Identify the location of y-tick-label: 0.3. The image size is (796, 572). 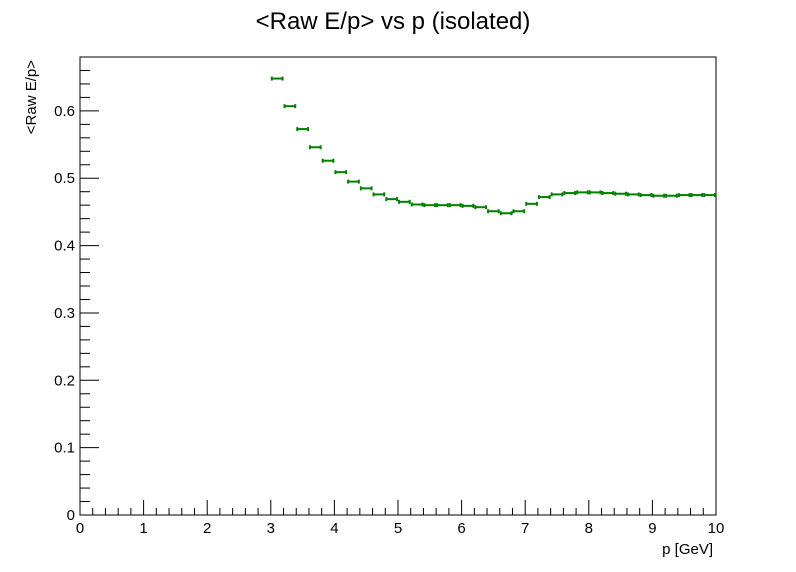
(64, 313).